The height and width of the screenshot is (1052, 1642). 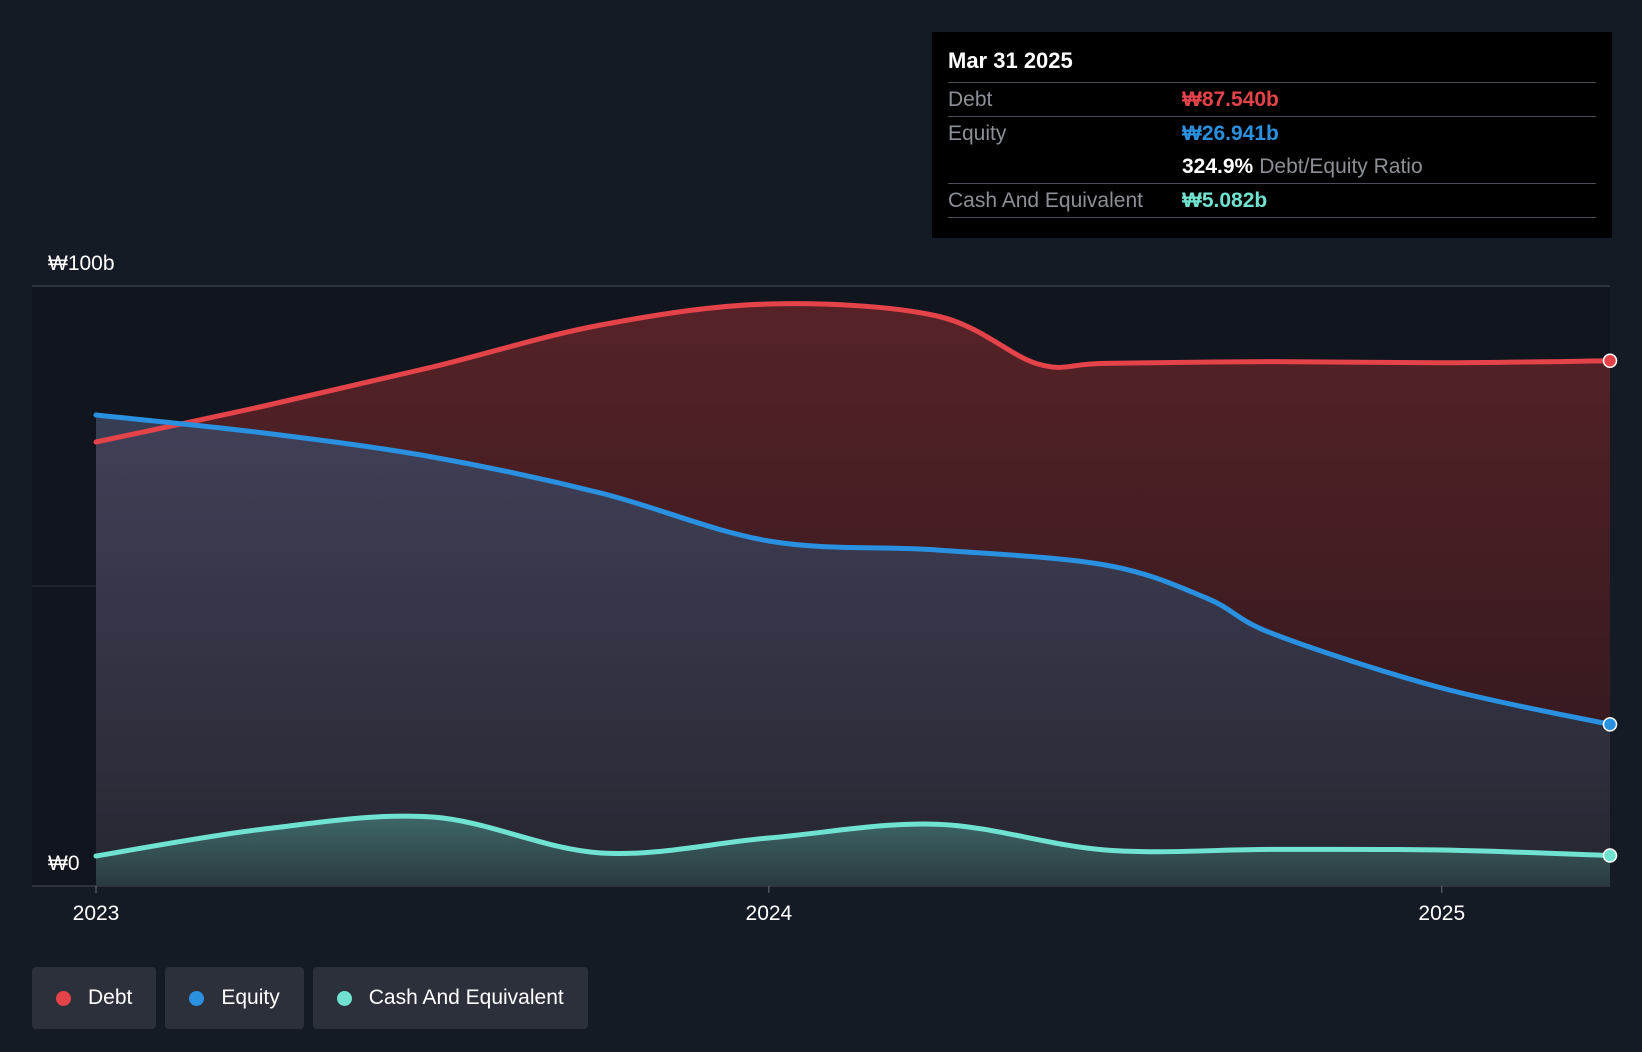 What do you see at coordinates (970, 99) in the screenshot?
I see `tooltip-debt-label: Debt` at bounding box center [970, 99].